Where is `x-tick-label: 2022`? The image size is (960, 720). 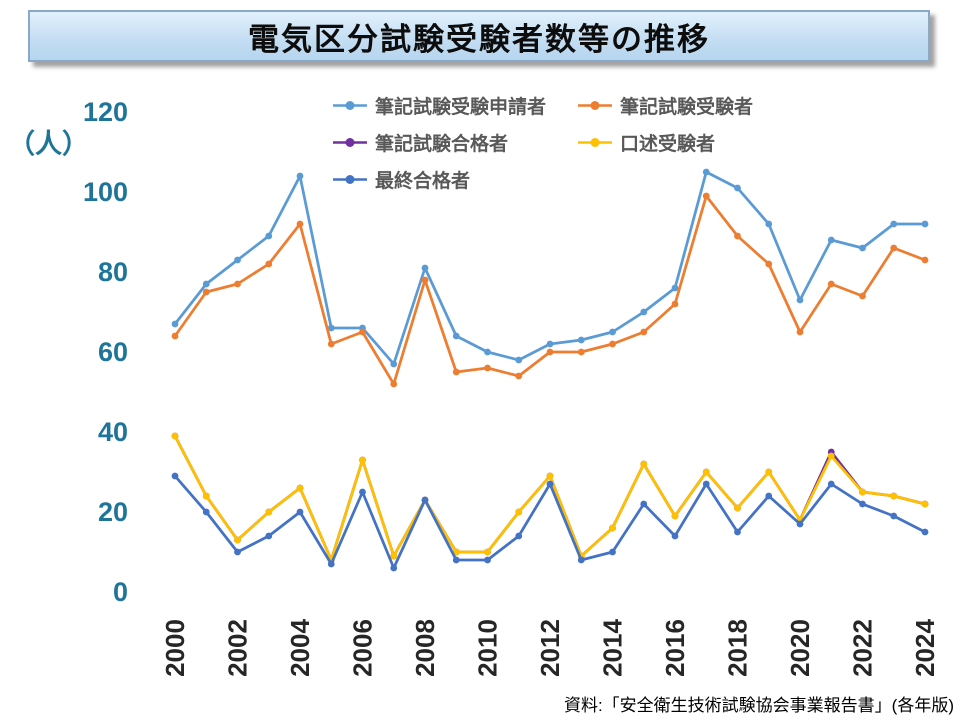 x-tick-label: 2022 is located at coordinates (863, 648).